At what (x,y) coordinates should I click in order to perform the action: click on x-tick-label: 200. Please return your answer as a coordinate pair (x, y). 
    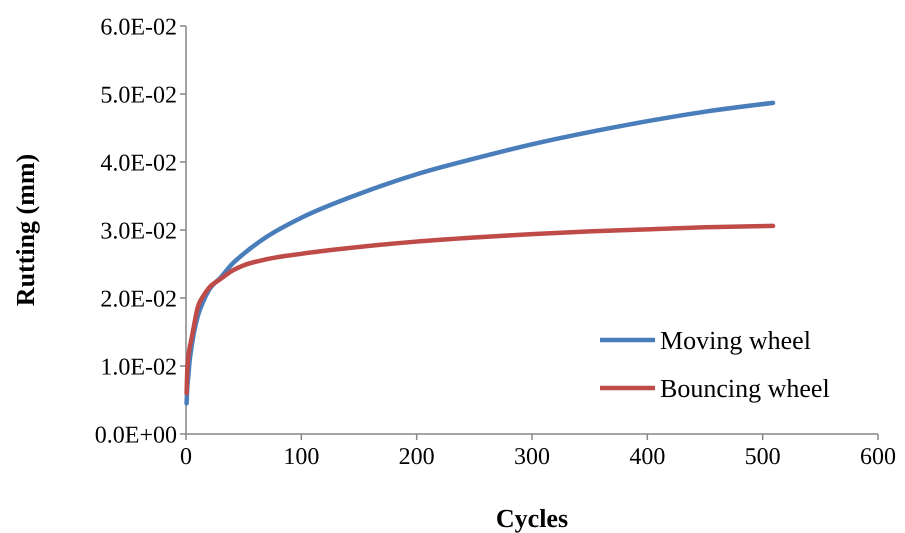
    Looking at the image, I should click on (416, 457).